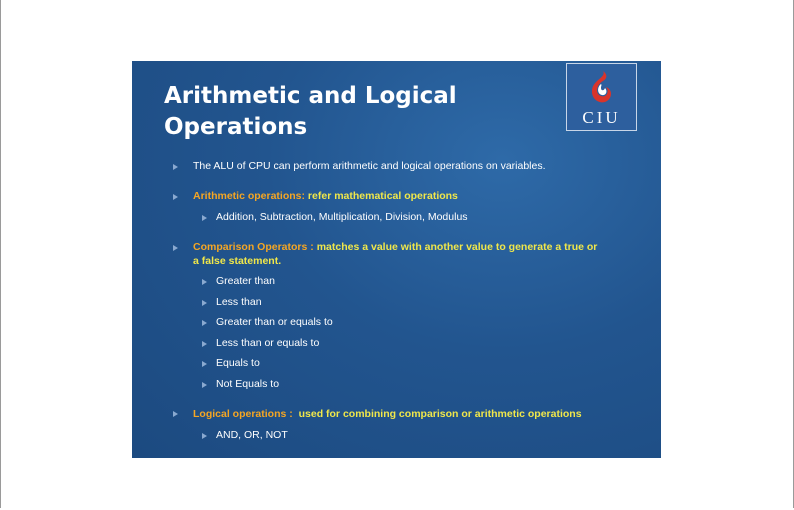 This screenshot has height=510, width=794. What do you see at coordinates (381, 196) in the screenshot?
I see `arithmetic-text: refer mathematical operations` at bounding box center [381, 196].